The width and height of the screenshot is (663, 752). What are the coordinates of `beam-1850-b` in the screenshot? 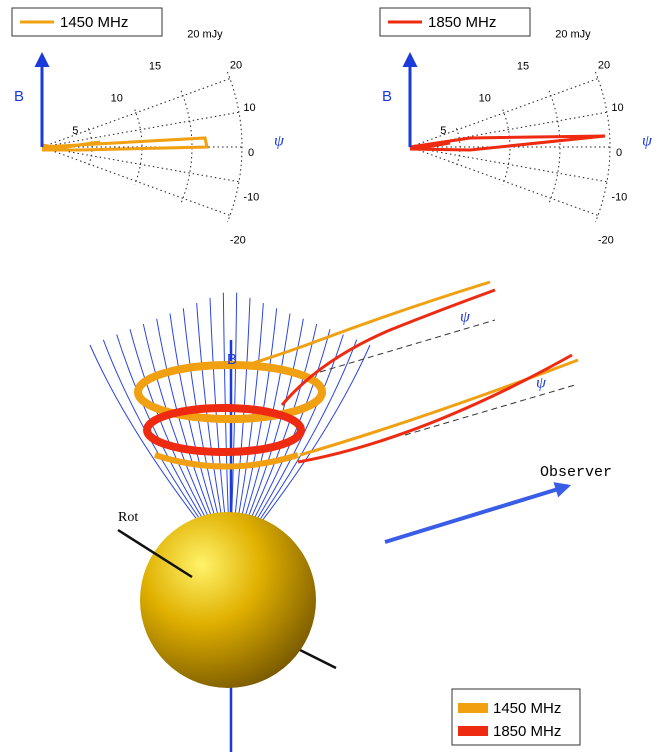 It's located at (435, 408).